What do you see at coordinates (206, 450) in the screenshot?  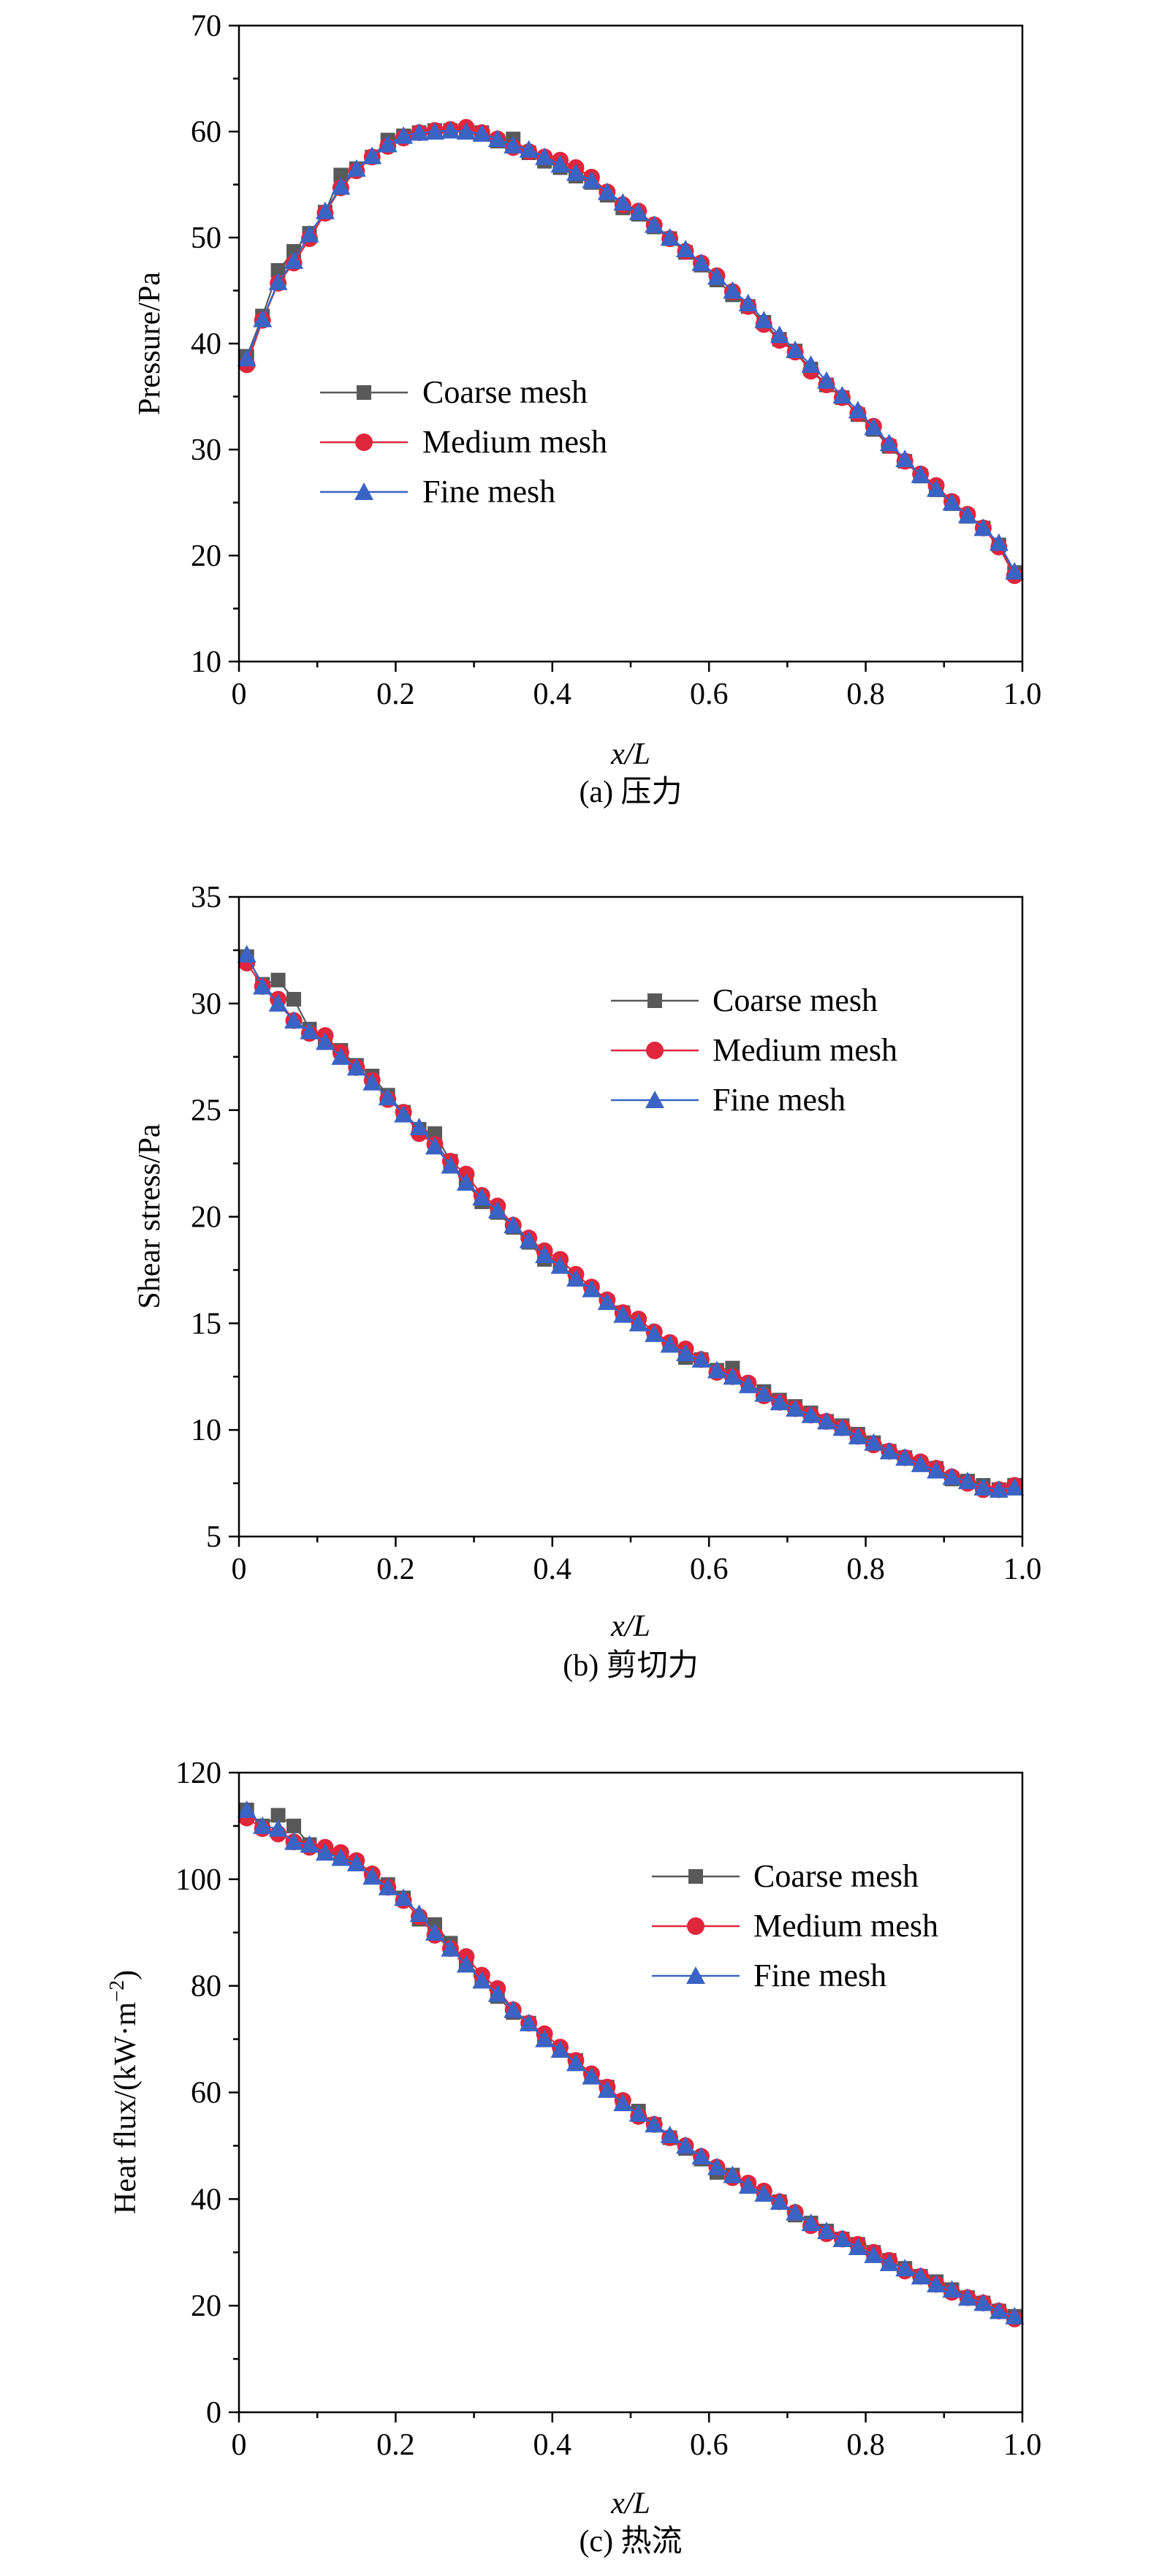 I see `panel-a-ytick-label: 30` at bounding box center [206, 450].